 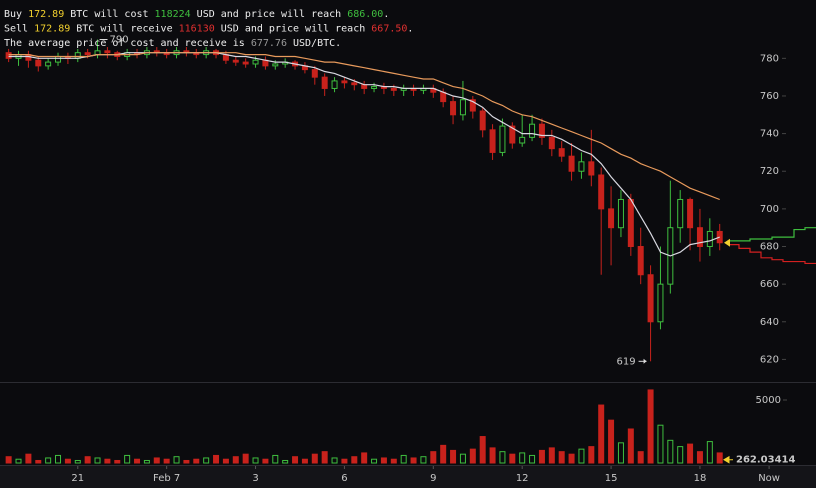 I want to click on high-marker-label: 790, so click(x=119, y=40).